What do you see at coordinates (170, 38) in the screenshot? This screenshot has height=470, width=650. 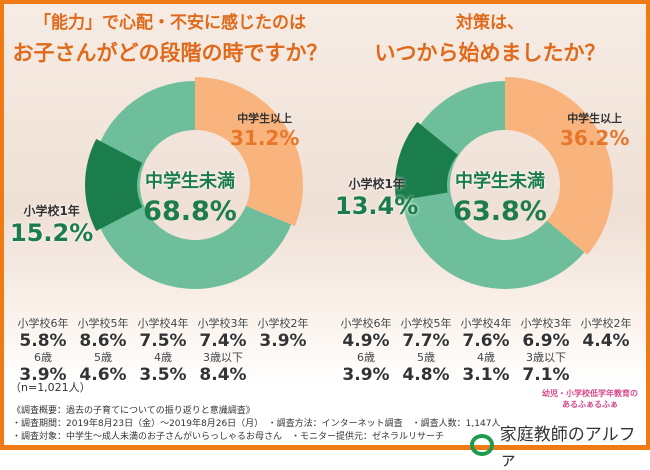 I see `left-title: 「能力」で心配・不安に感じたのは お子さんがどの段階の時ですか？` at bounding box center [170, 38].